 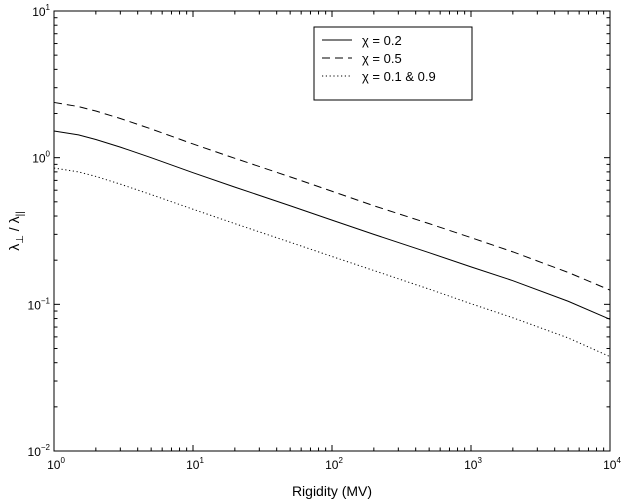 I want to click on x-tick-label: 10², so click(x=334, y=464).